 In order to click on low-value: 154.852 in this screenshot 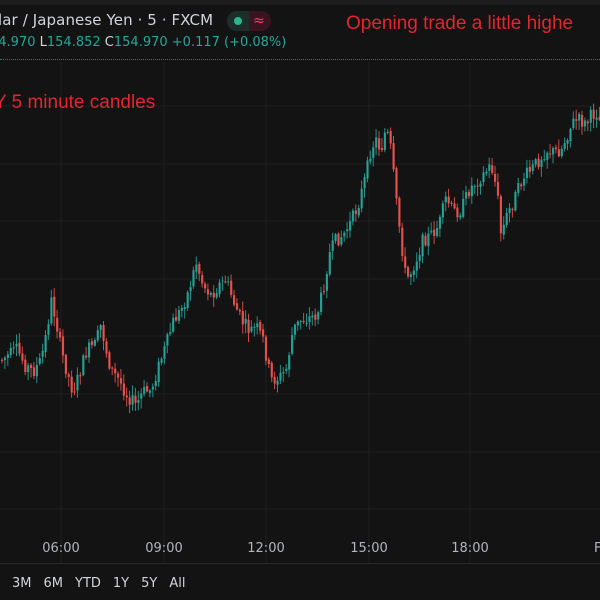, I will do `click(73, 42)`.